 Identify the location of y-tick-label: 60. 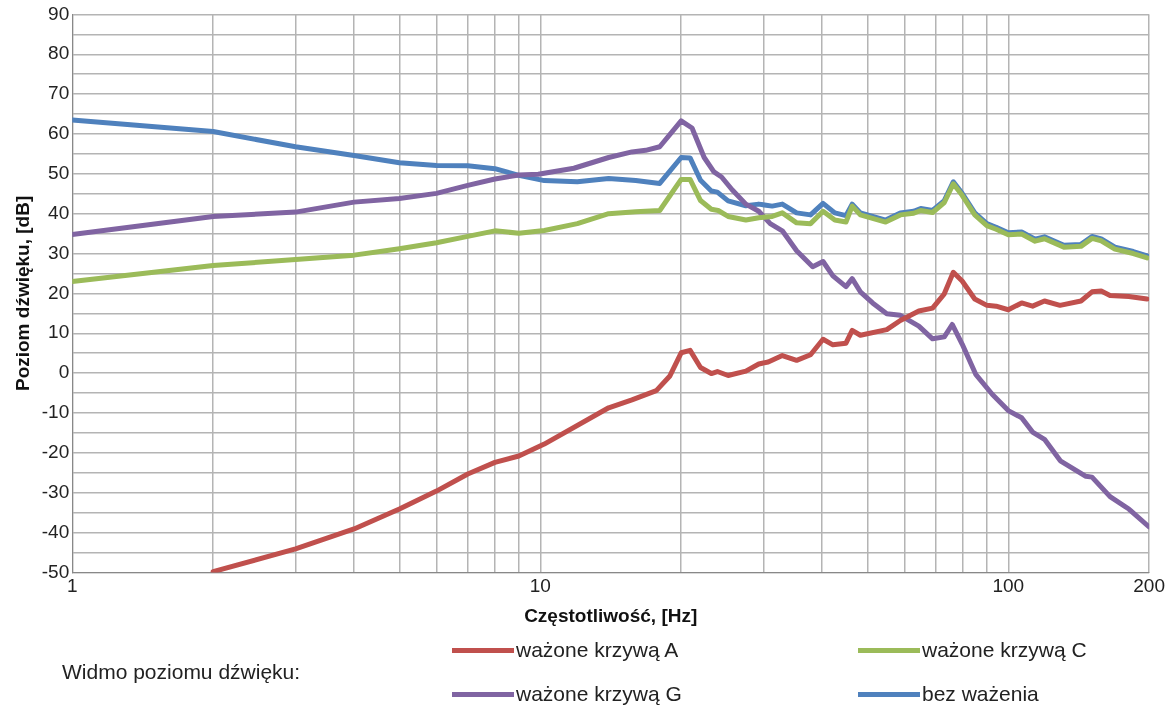
(59, 133).